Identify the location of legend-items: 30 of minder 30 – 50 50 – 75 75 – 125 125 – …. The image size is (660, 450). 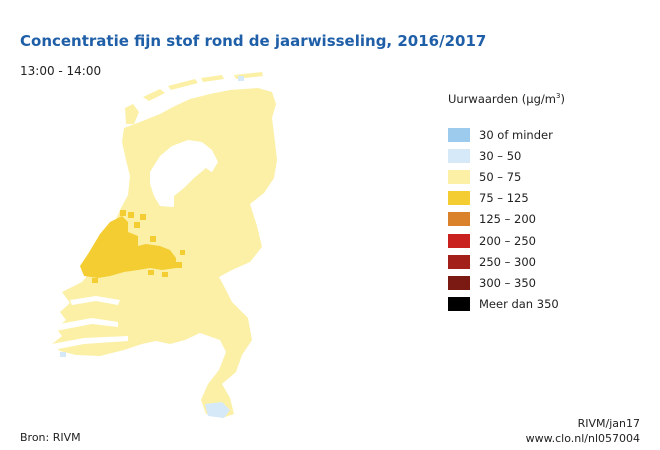
(548, 219).